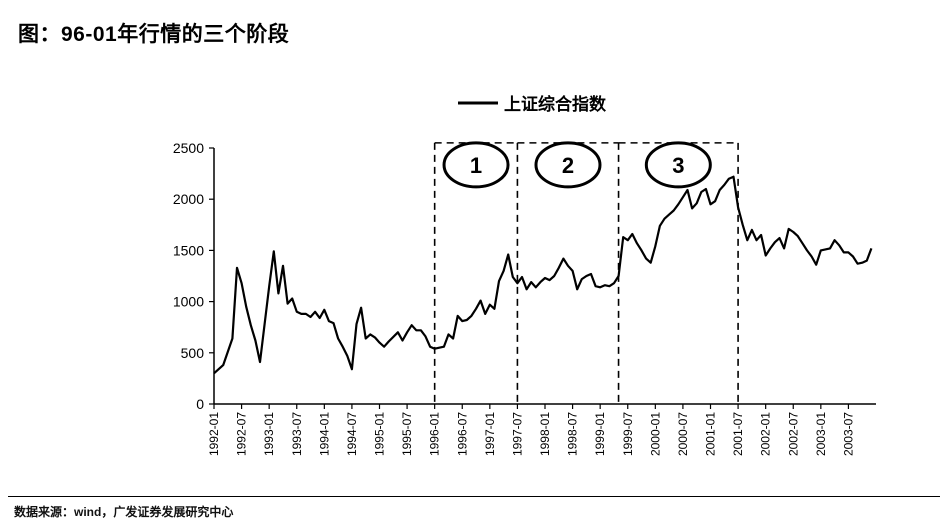 The image size is (948, 524). I want to click on x-tick-label: 1995-01, so click(380, 434).